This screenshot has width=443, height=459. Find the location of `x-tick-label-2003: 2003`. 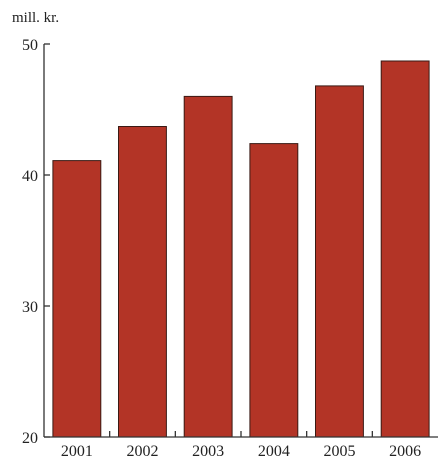

x-tick-label-2003: 2003 is located at coordinates (208, 451).